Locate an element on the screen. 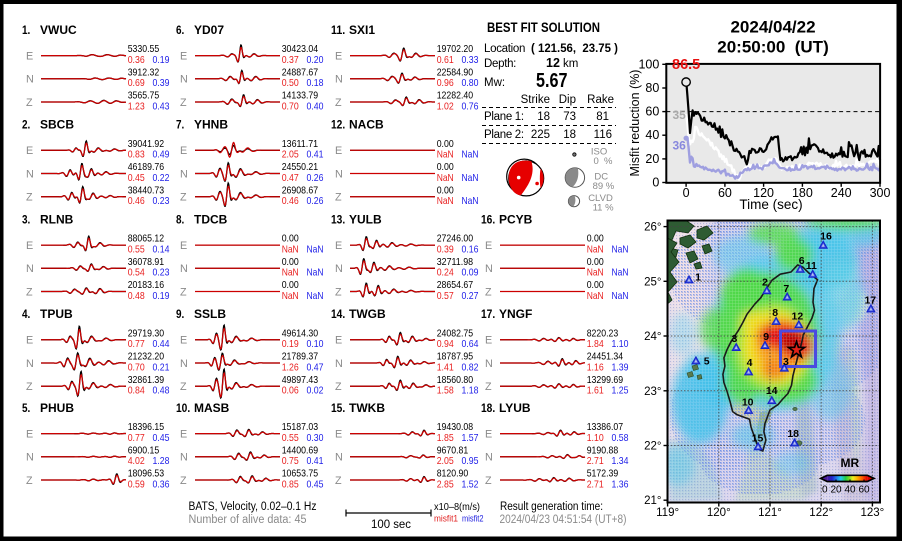 The width and height of the screenshot is (902, 546). svg-text: 1.25 is located at coordinates (620, 391).